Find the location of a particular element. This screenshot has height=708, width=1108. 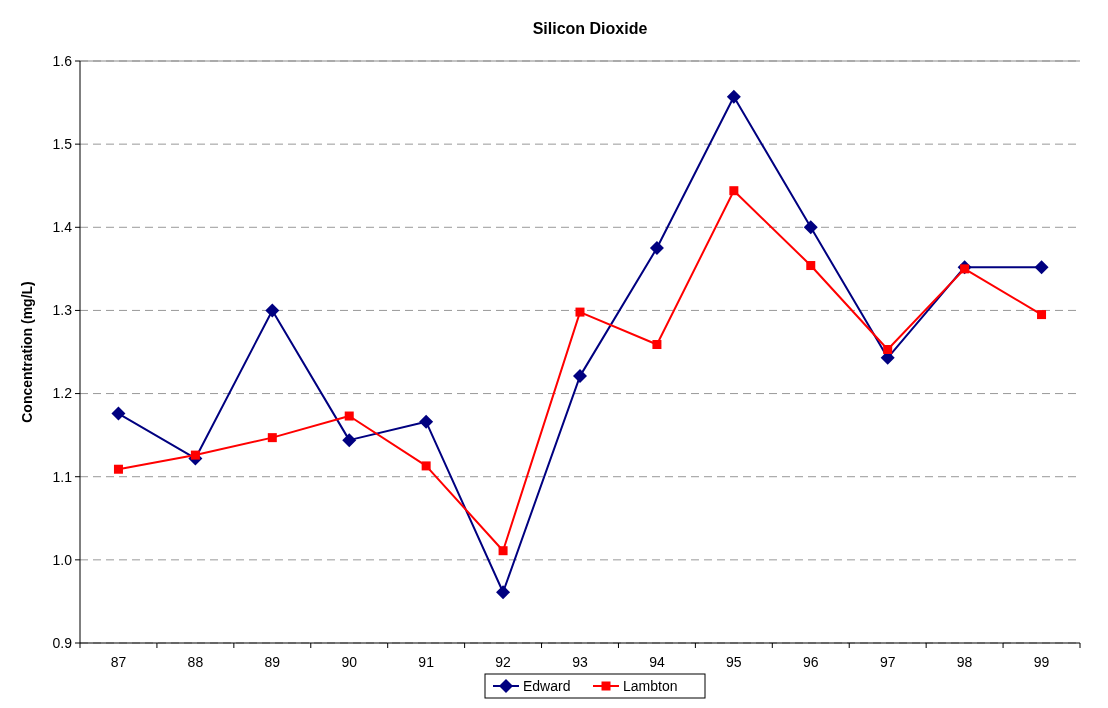

x-tick-label: 90 is located at coordinates (349, 662).